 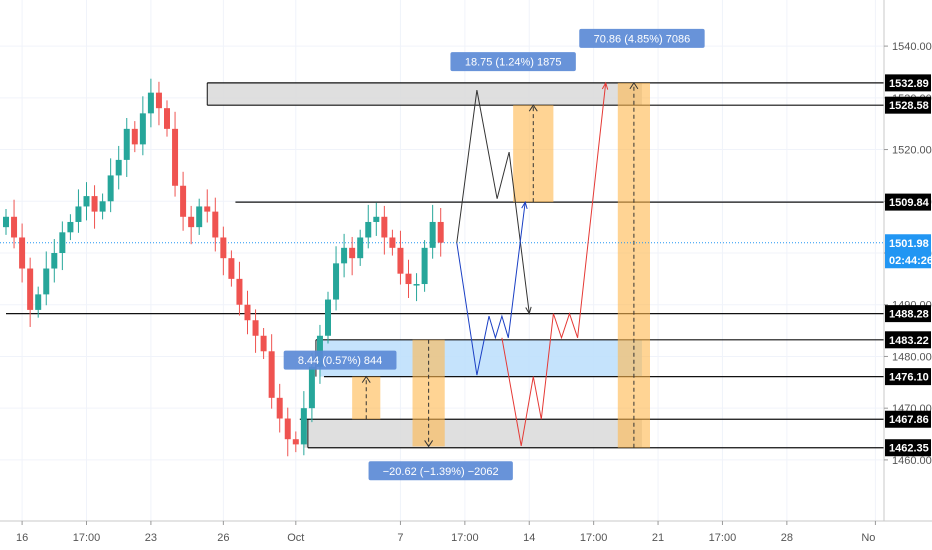 I want to click on measure-label: −20.62 (−1.39%) −2062, so click(x=440, y=471).